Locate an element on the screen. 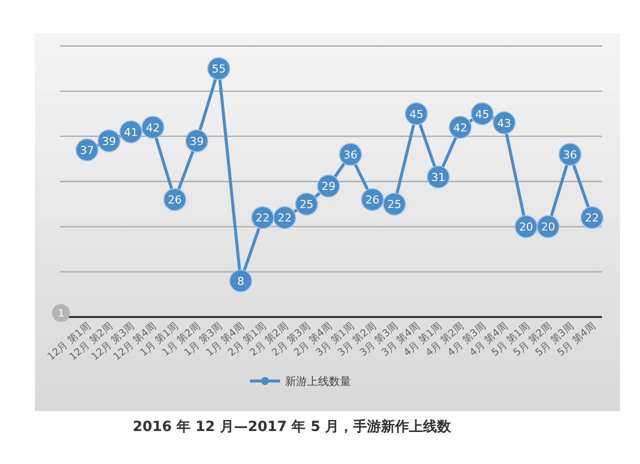  data-label: 37 is located at coordinates (87, 150).